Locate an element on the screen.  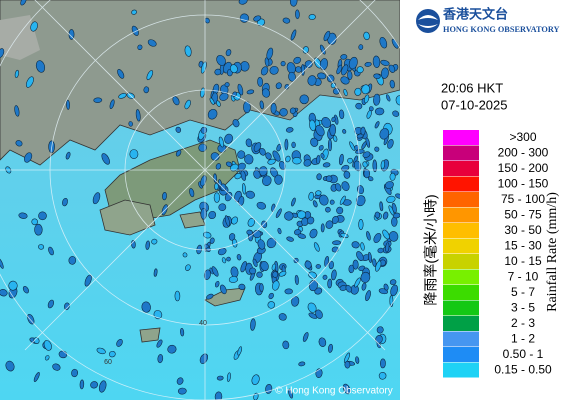
legend-label: 2 - 3 is located at coordinates (523, 323).